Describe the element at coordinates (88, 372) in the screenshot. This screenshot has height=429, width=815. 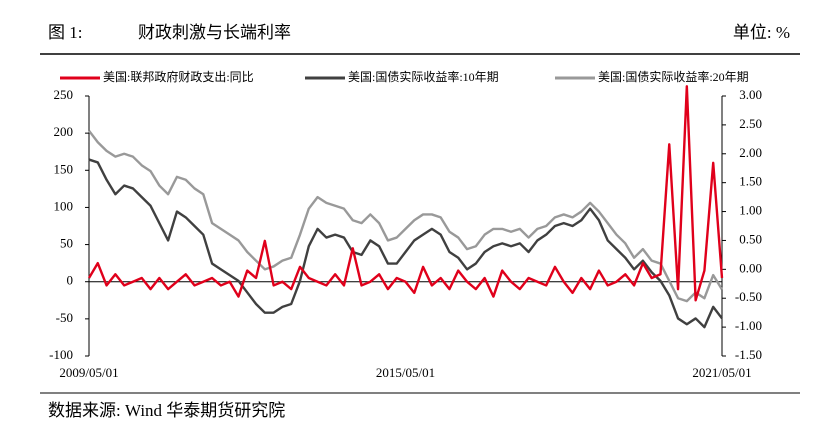
I see `x-tick-label: 2009/05/01` at that location.